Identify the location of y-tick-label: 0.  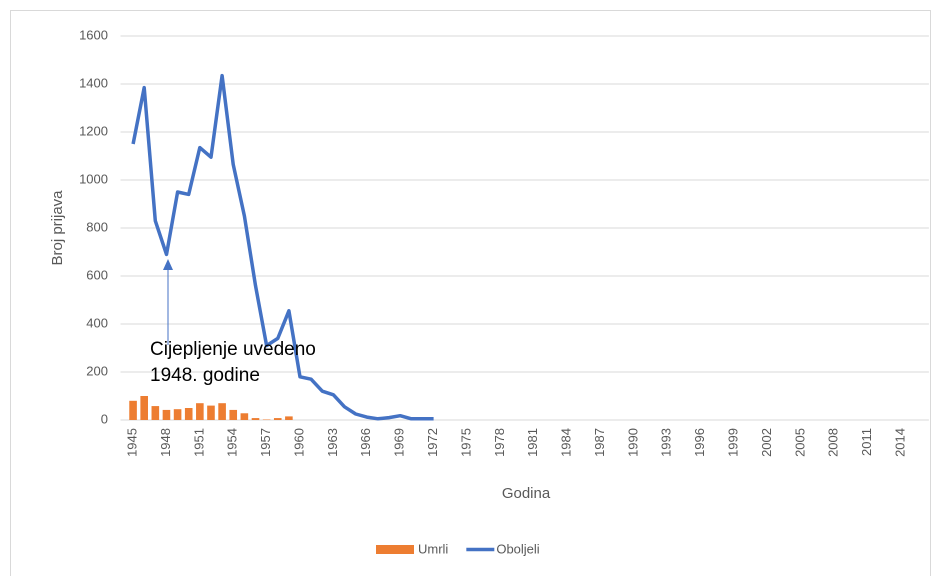
(104, 418).